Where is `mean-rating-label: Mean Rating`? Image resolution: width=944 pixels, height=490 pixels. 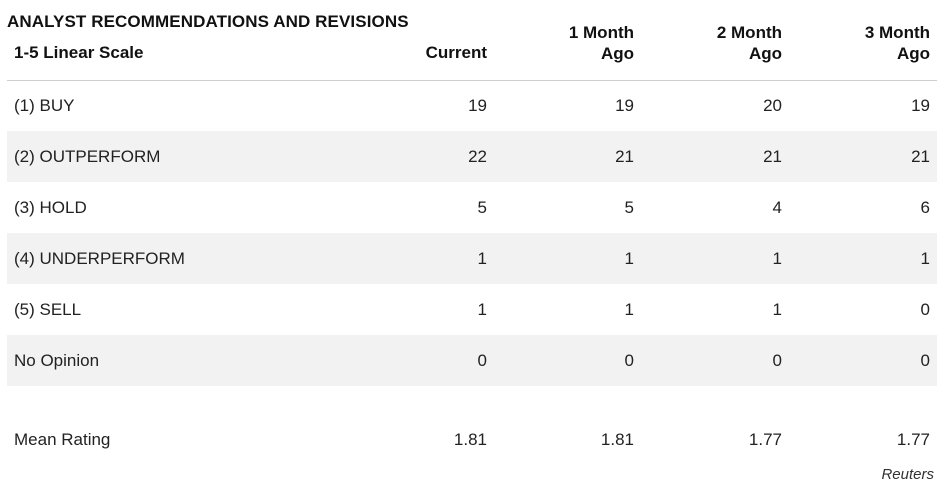 mean-rating-label: Mean Rating is located at coordinates (62, 439).